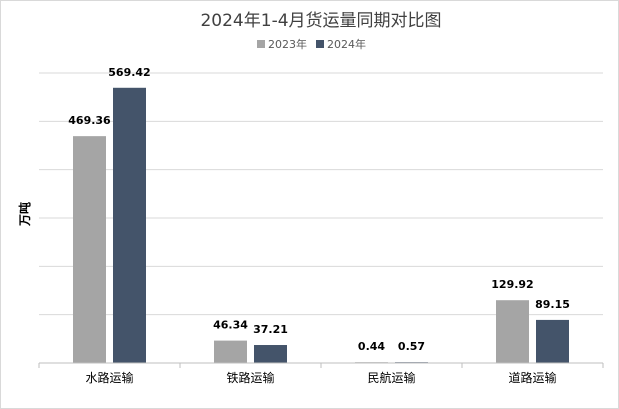 Image resolution: width=619 pixels, height=409 pixels. What do you see at coordinates (532, 377) in the screenshot?
I see `x-tick-label: 道路运输` at bounding box center [532, 377].